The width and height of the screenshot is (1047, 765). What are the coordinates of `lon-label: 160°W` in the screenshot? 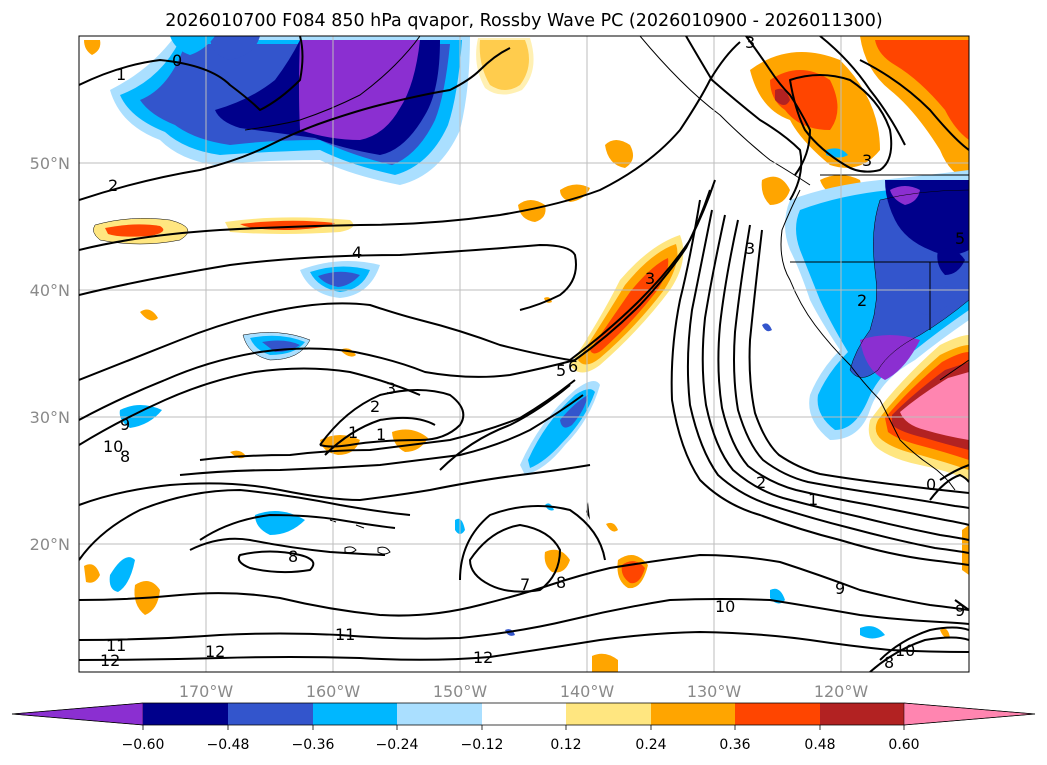 It's located at (333, 691).